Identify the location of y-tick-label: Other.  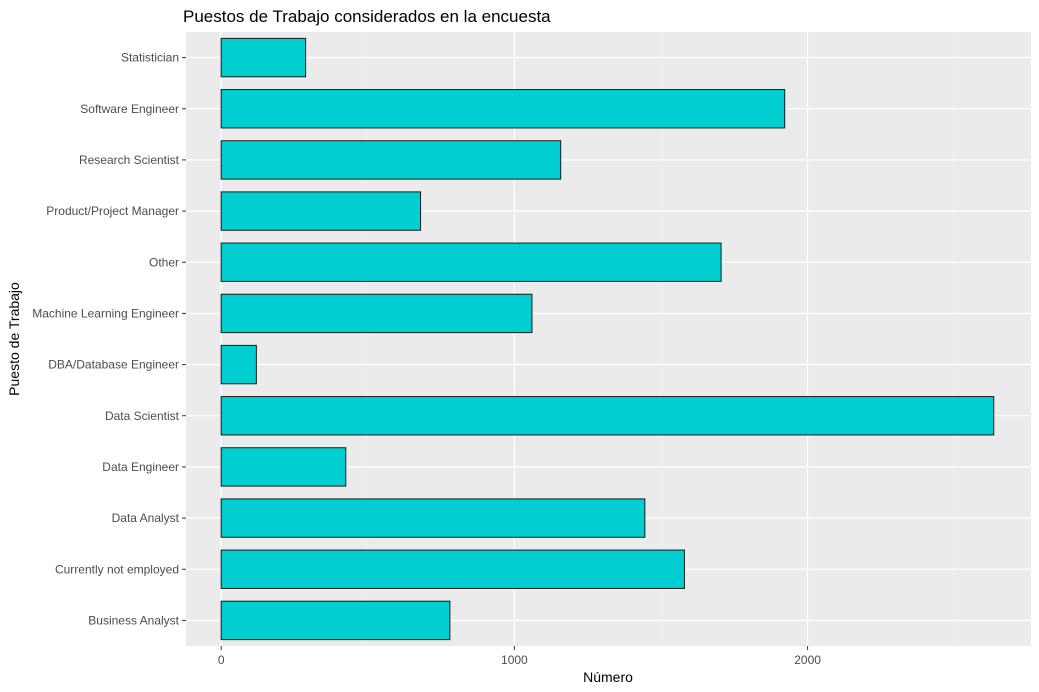
(164, 262).